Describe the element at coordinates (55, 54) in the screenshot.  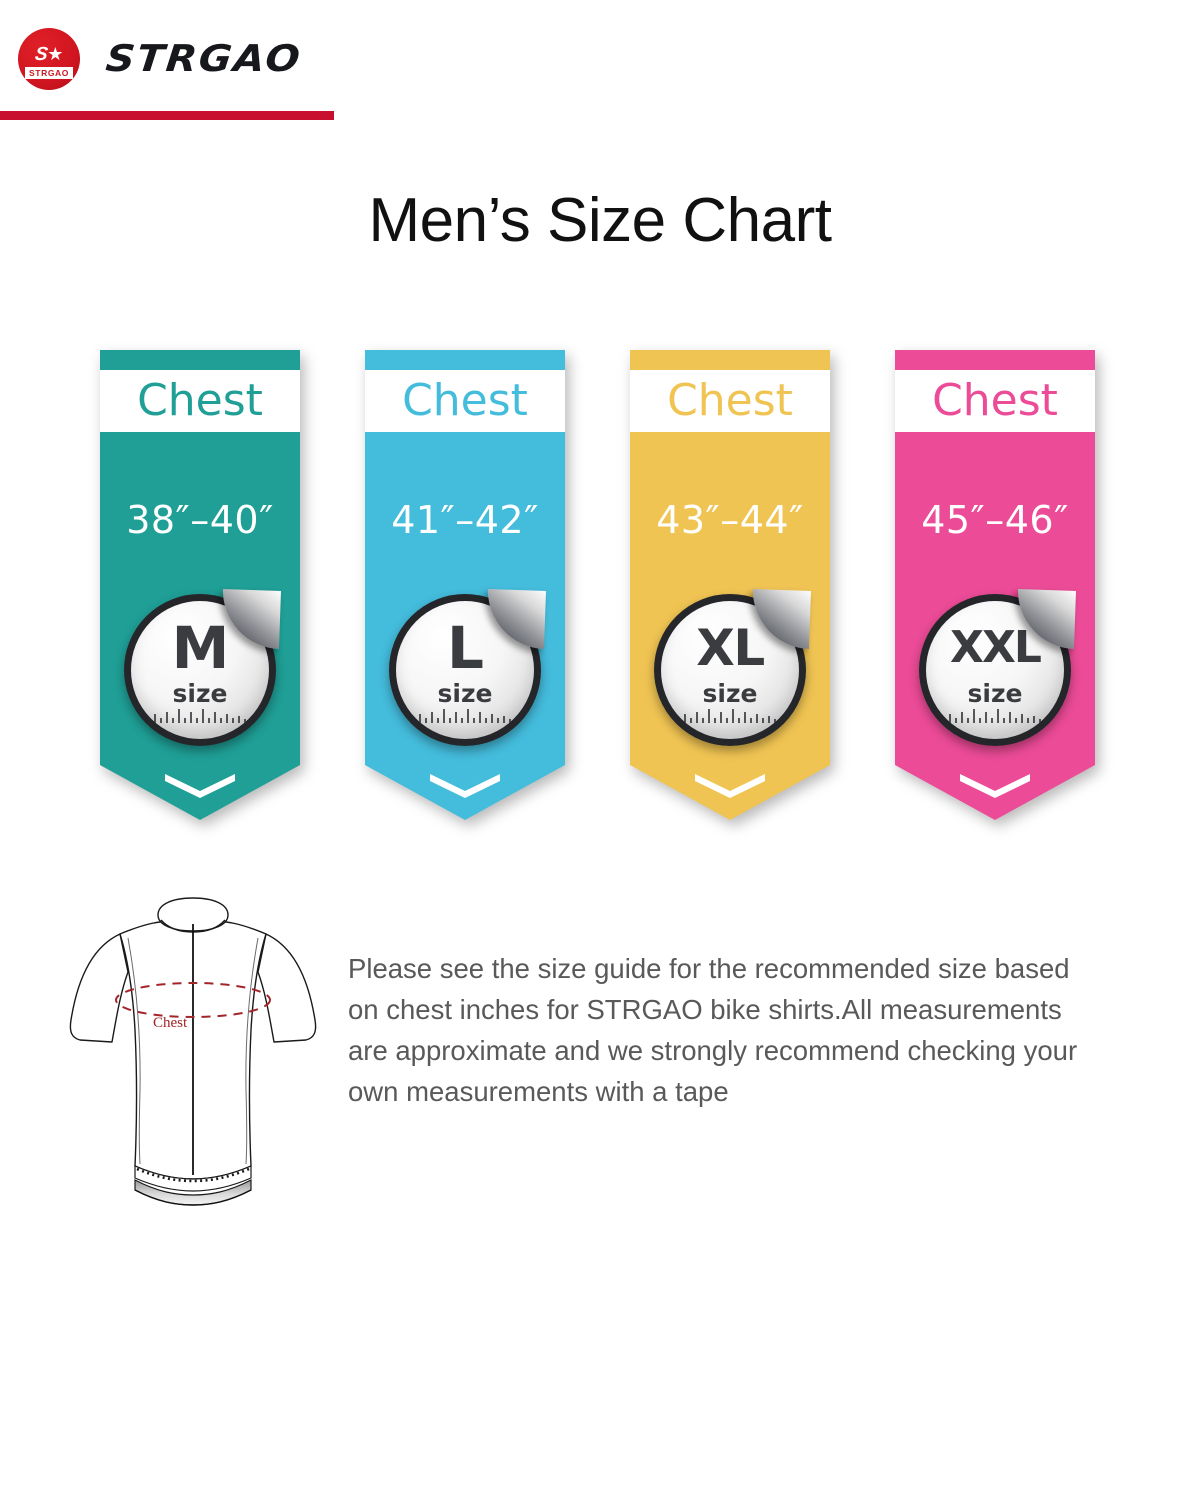
I see `star-icon: ★` at that location.